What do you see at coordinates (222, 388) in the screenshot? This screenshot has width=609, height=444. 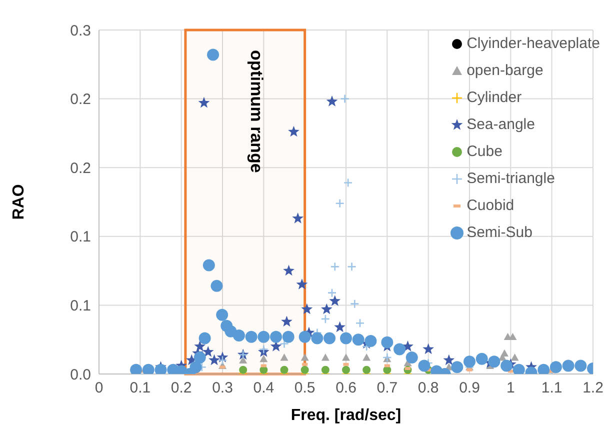 I see `x-tick-label: 0.3` at bounding box center [222, 388].